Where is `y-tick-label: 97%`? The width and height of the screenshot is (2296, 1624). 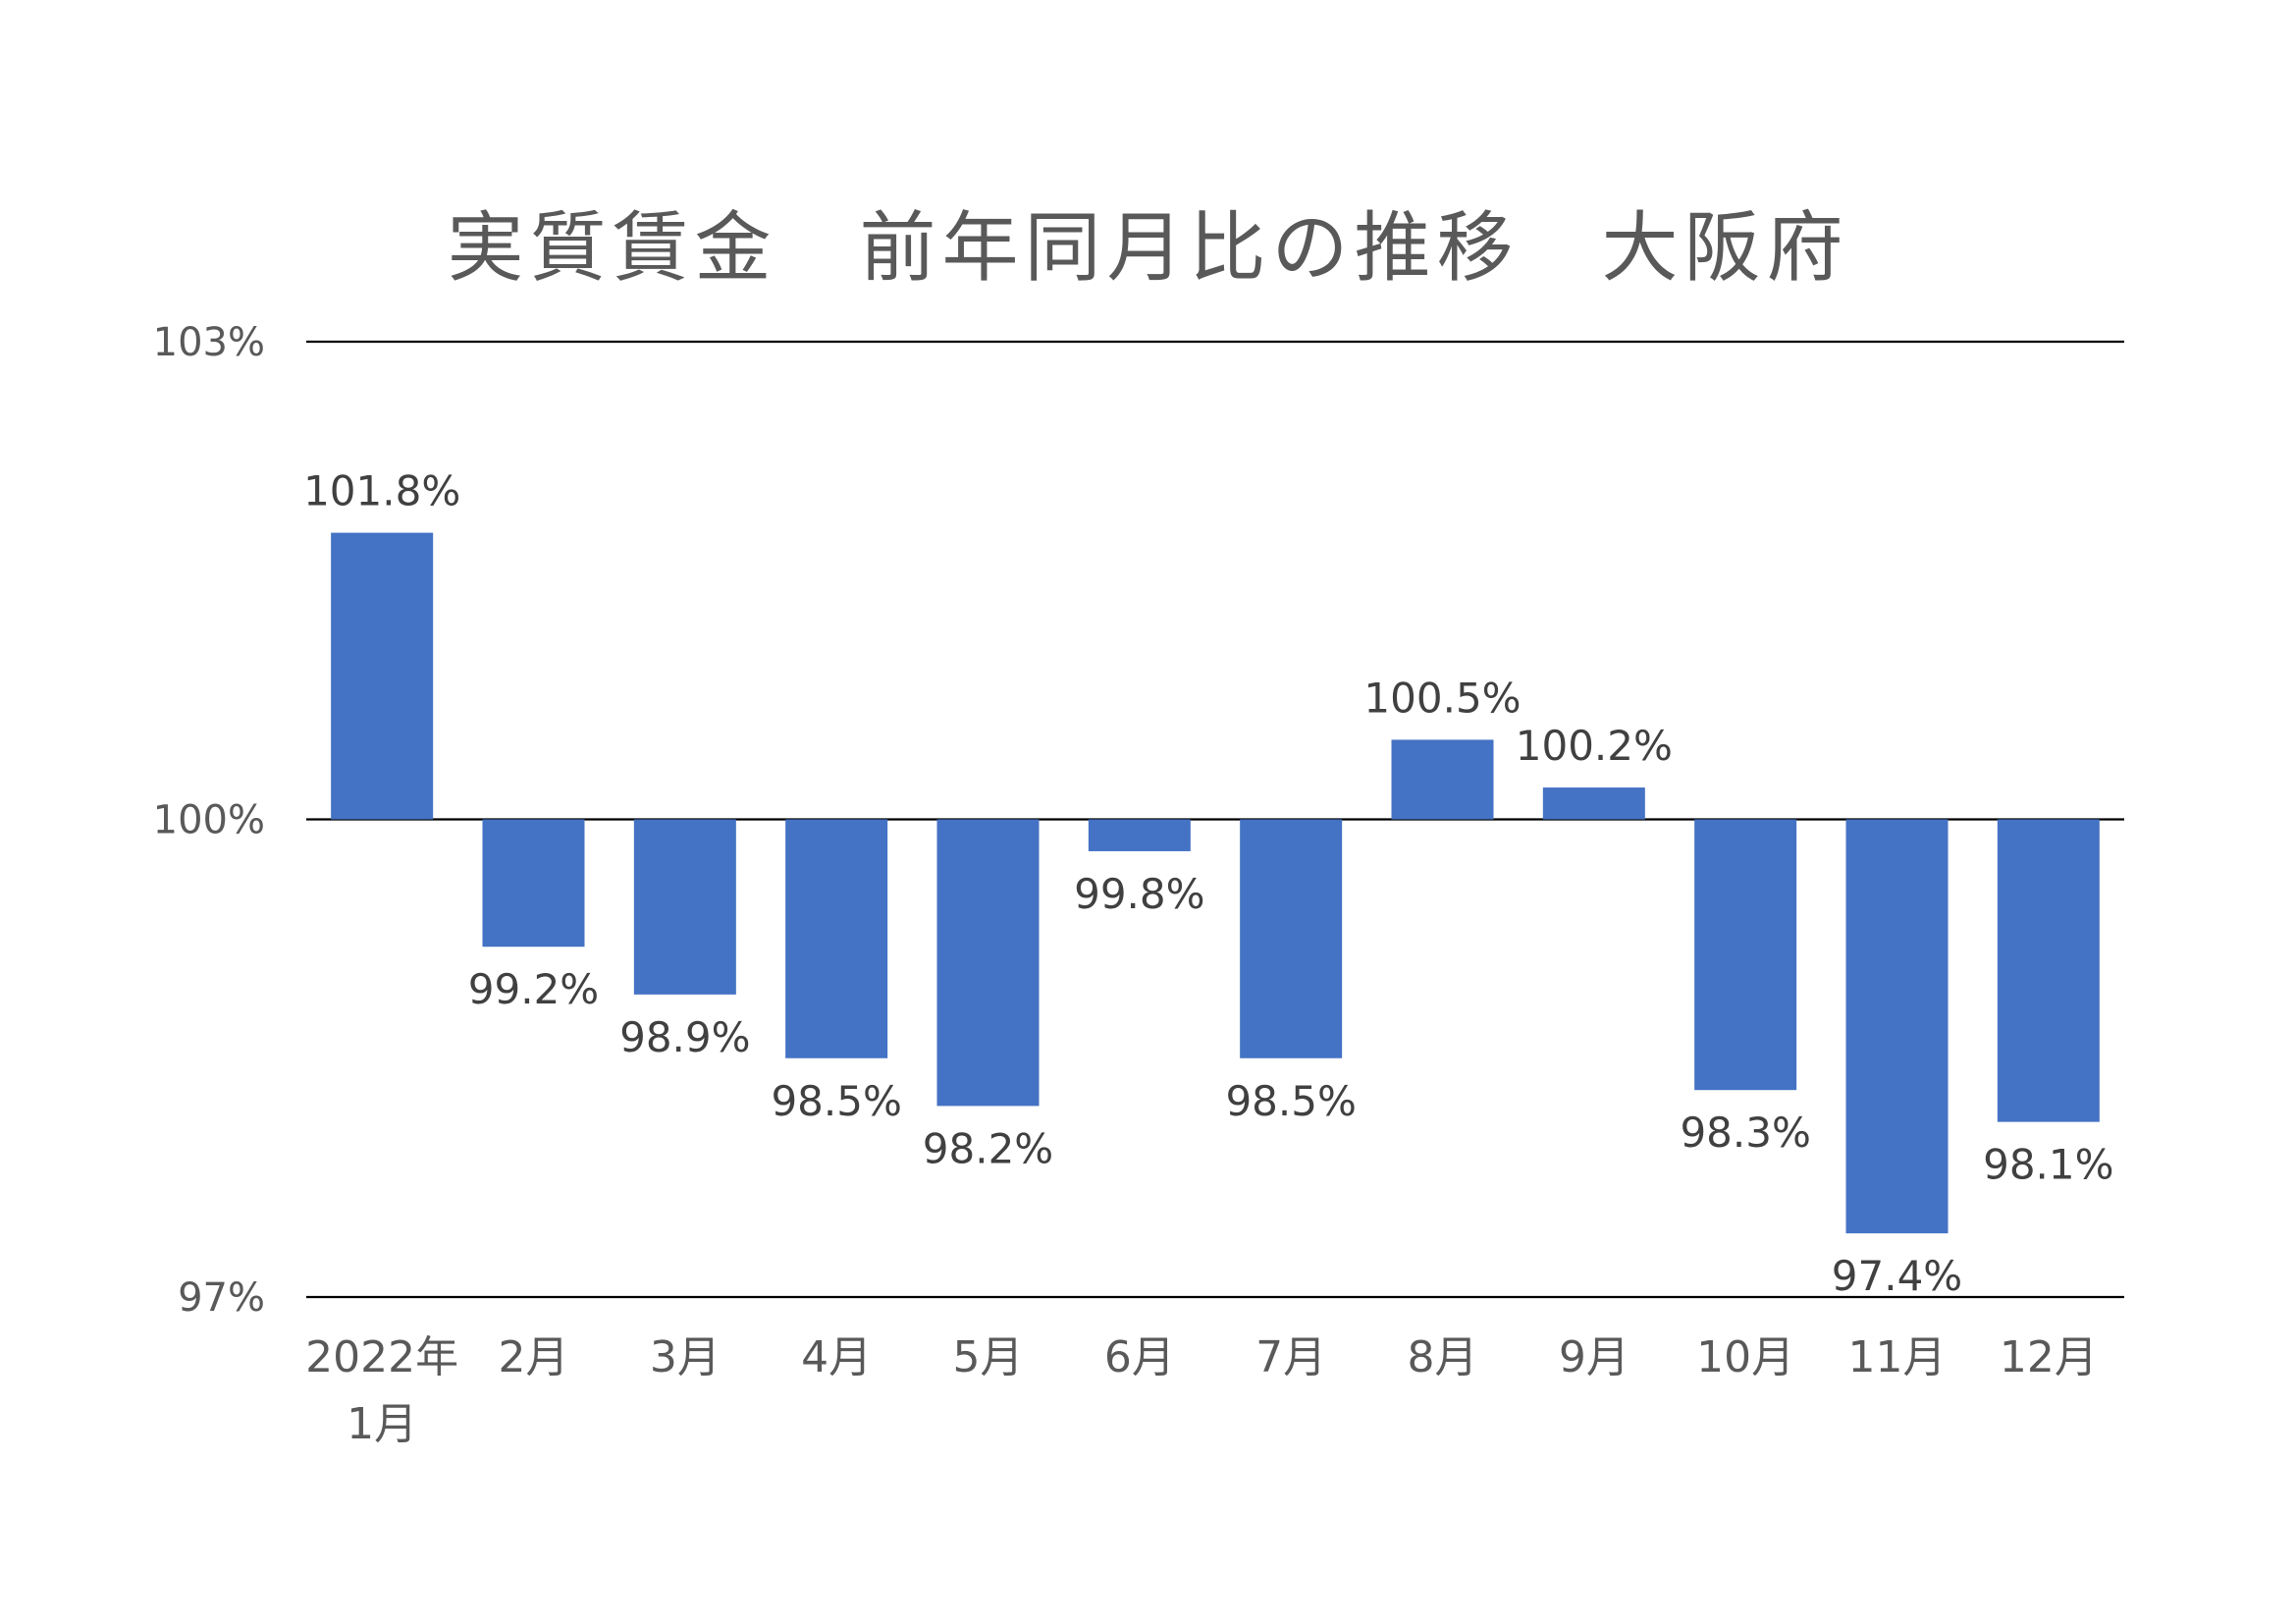
y-tick-label: 97% is located at coordinates (221, 1298).